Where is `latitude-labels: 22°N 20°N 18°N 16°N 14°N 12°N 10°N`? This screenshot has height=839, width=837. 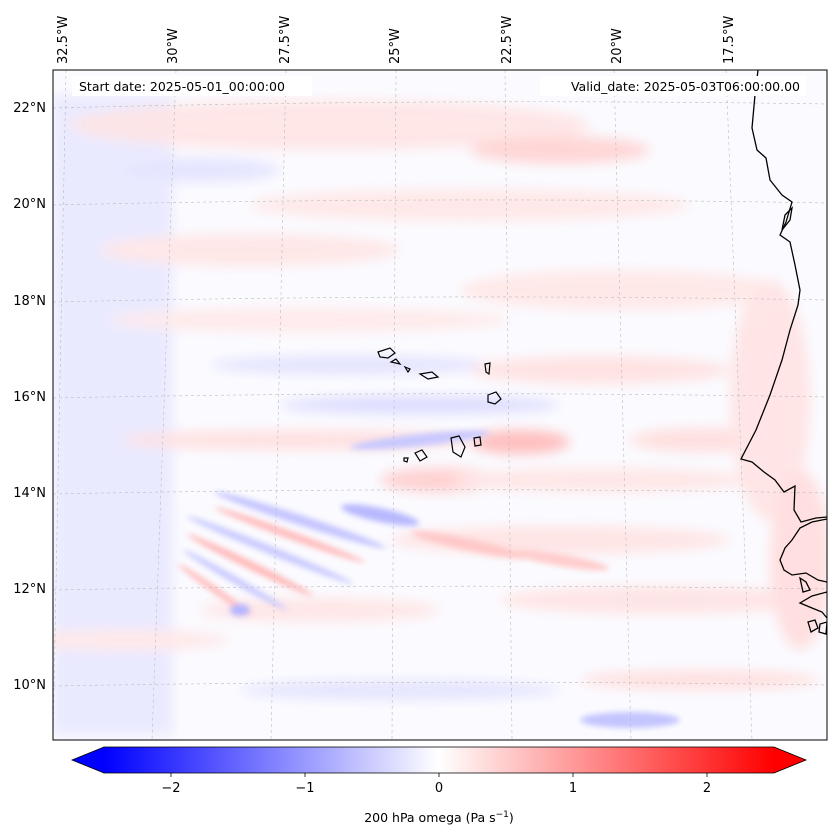
latitude-labels: 22°N 20°N 18°N 16°N 14°N 12°N 10°N is located at coordinates (29, 397).